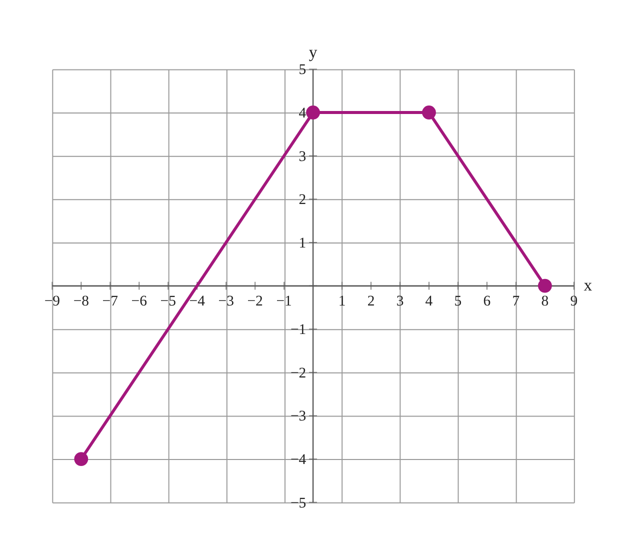 The width and height of the screenshot is (632, 535). Describe the element at coordinates (298, 373) in the screenshot. I see `y-tick-label: −2` at that location.